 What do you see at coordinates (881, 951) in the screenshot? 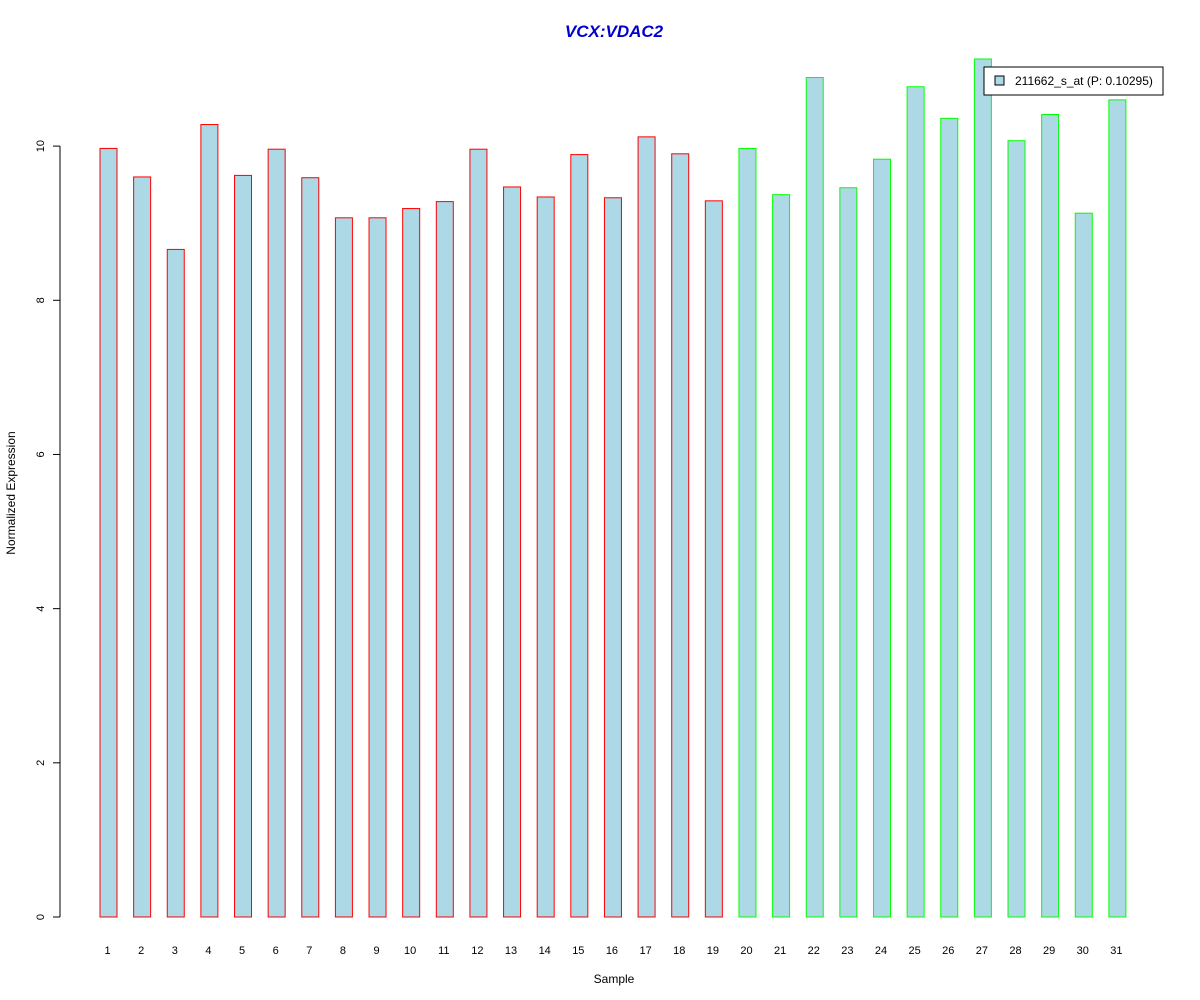
I see `x-tick-label: 24` at bounding box center [881, 951].